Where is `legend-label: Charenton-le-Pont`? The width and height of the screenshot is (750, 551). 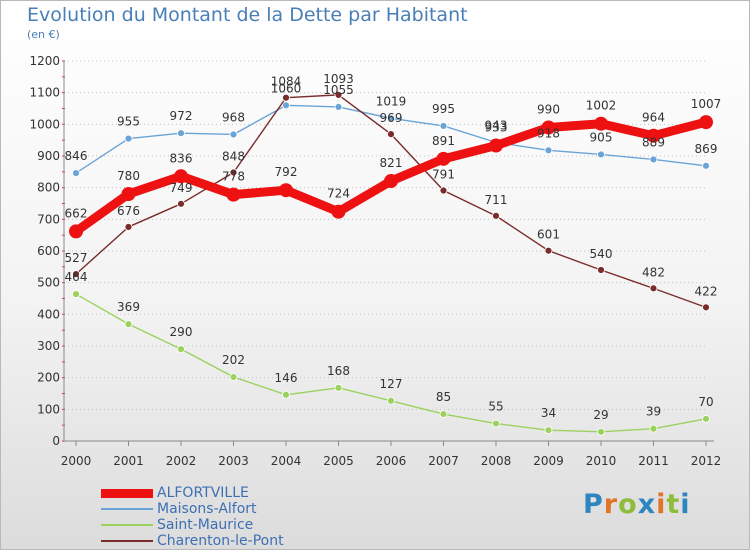
legend-label: Charenton-le-Pont is located at coordinates (220, 541).